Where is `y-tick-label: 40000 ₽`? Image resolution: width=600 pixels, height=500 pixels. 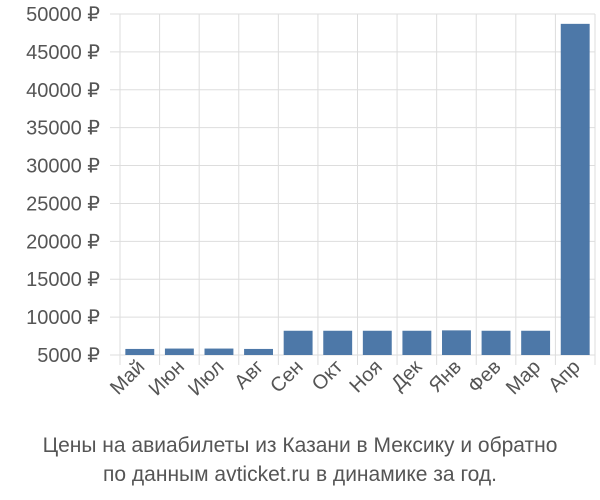
y-tick-label: 40000 ₽ is located at coordinates (63, 91).